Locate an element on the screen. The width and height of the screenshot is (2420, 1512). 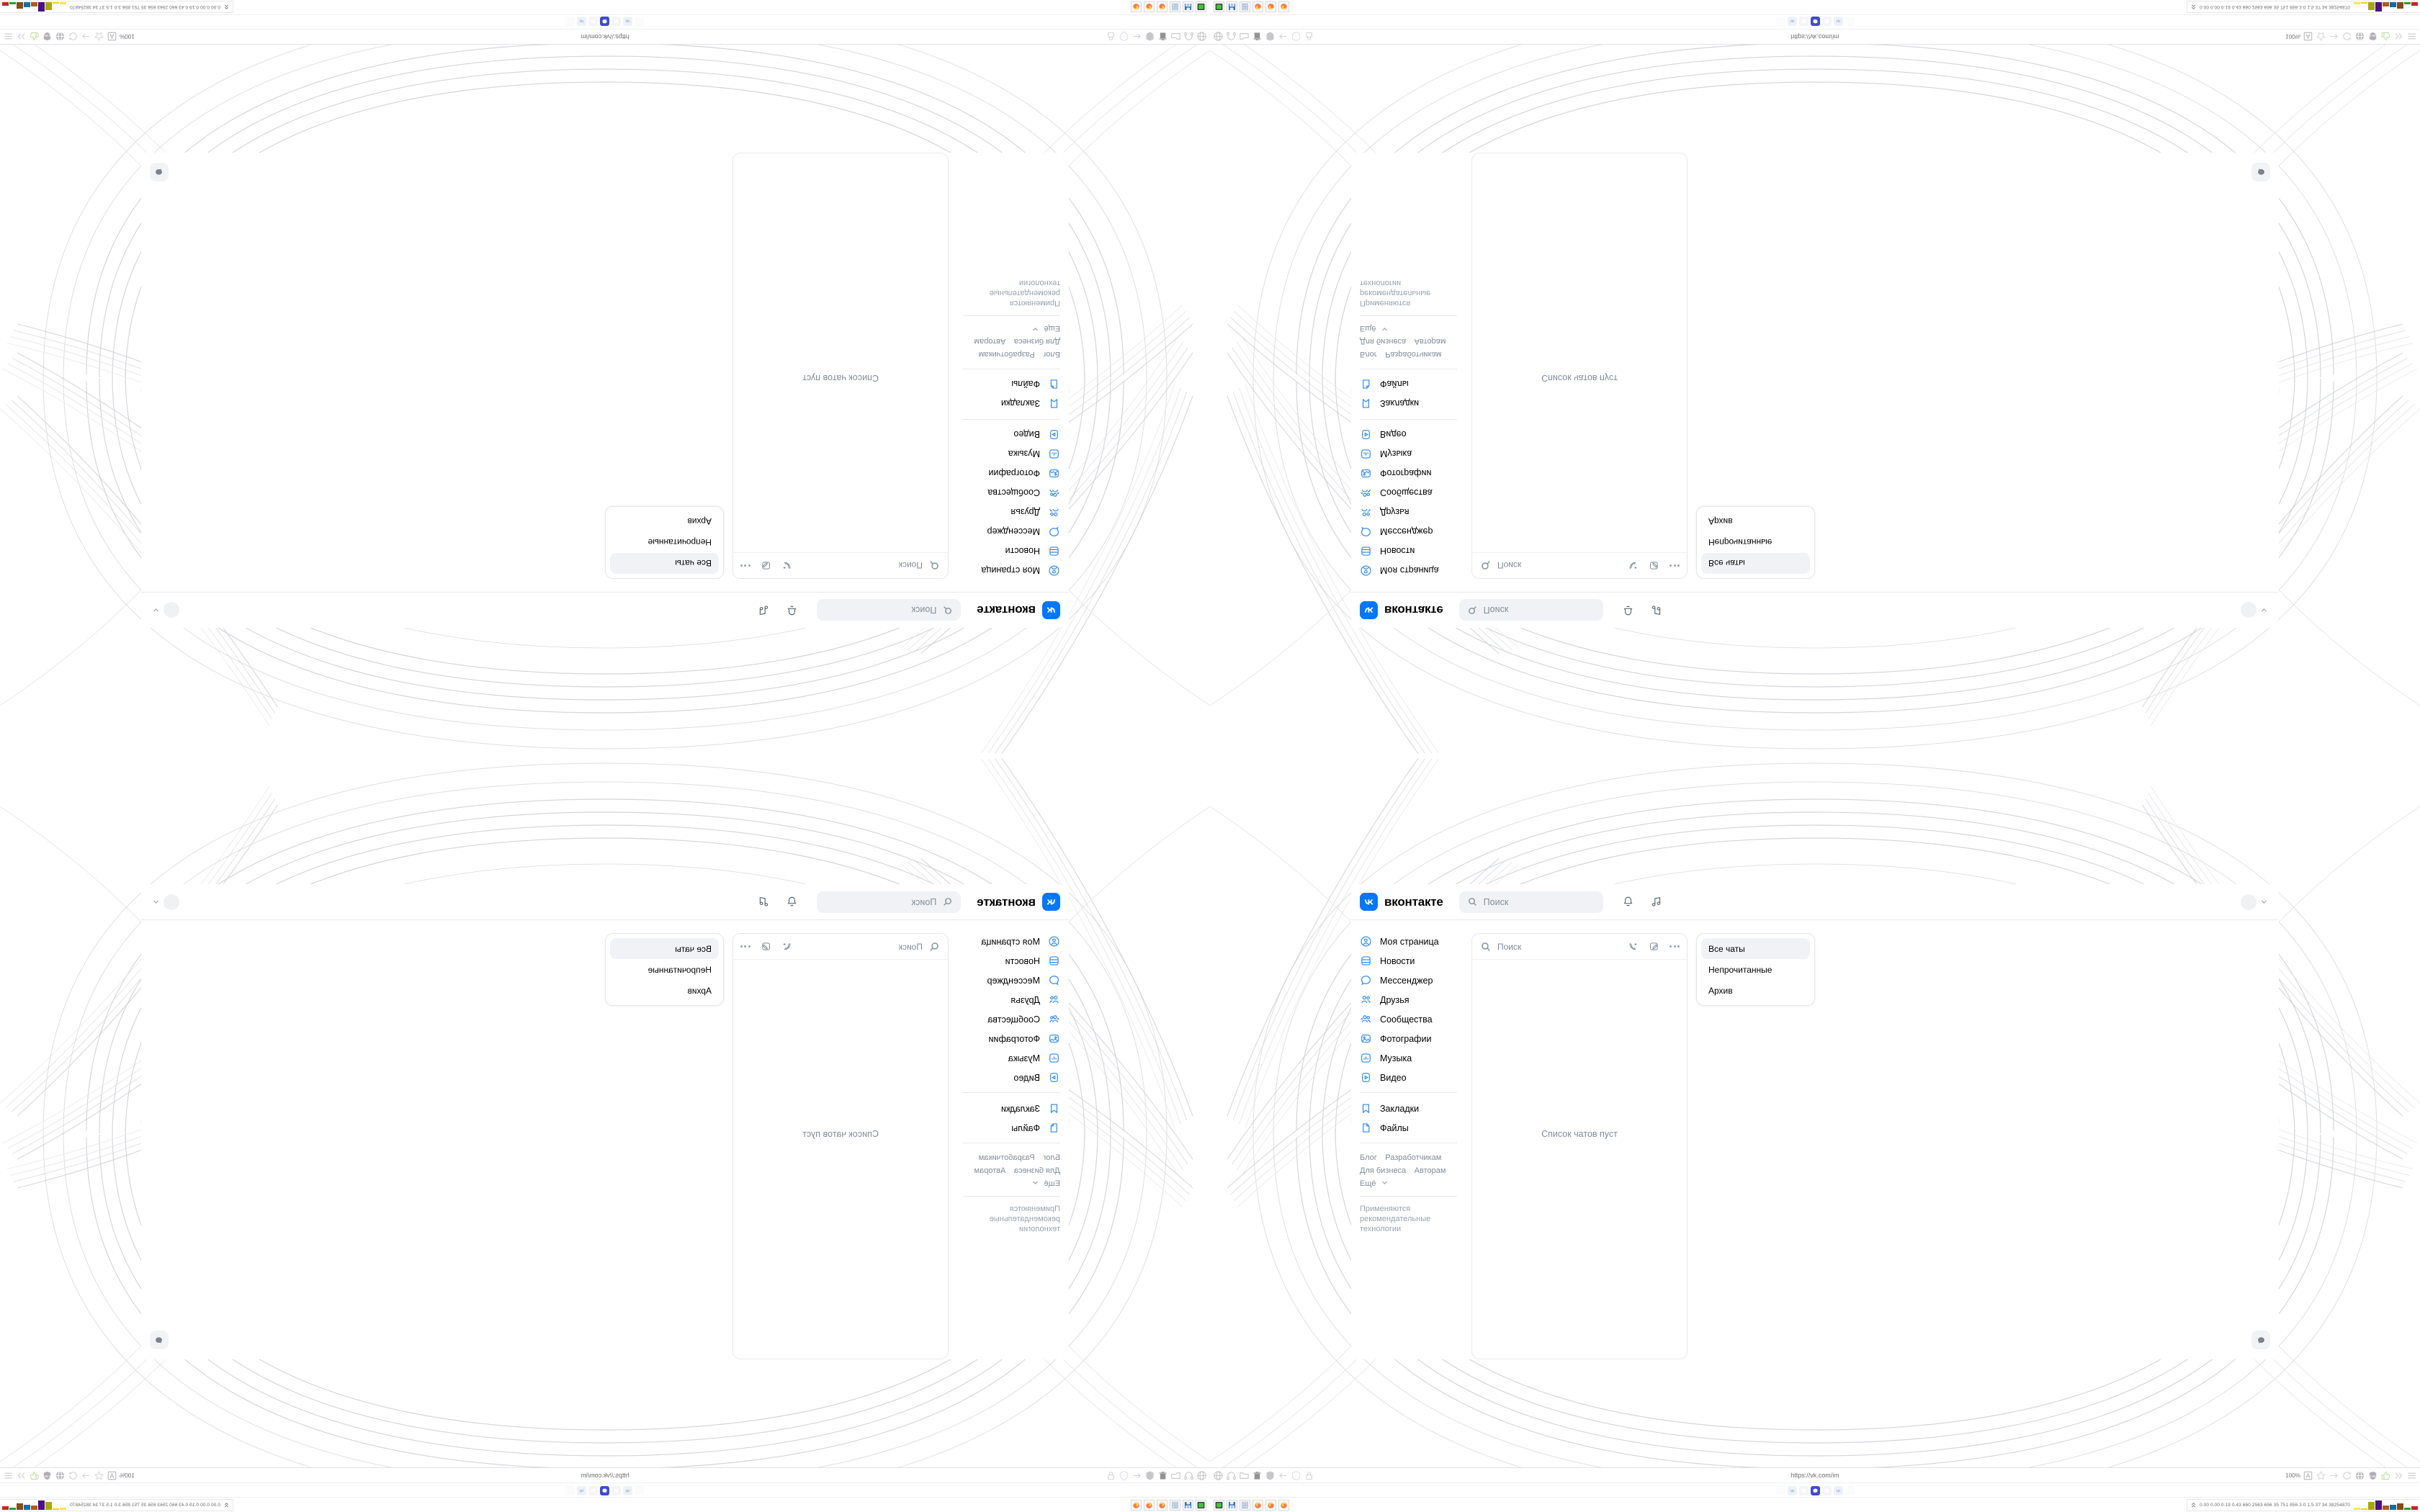
reload-icon is located at coordinates (73, 37).